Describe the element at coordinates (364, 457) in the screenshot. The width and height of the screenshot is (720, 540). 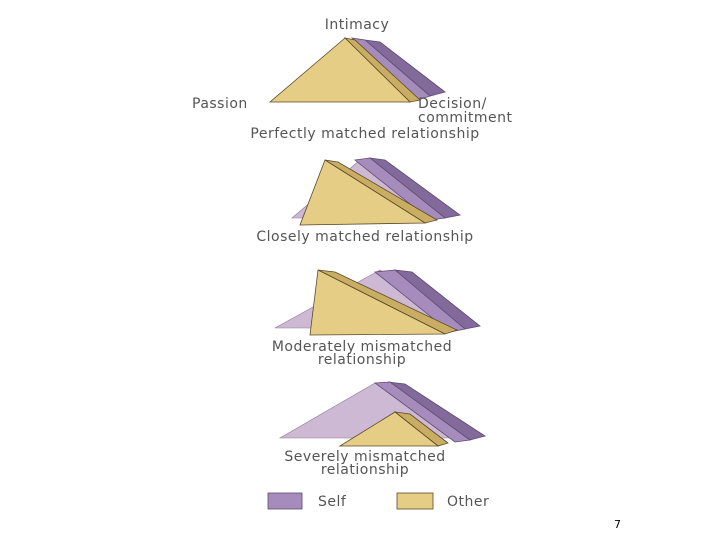
I see `caption: Severely mismatched` at that location.